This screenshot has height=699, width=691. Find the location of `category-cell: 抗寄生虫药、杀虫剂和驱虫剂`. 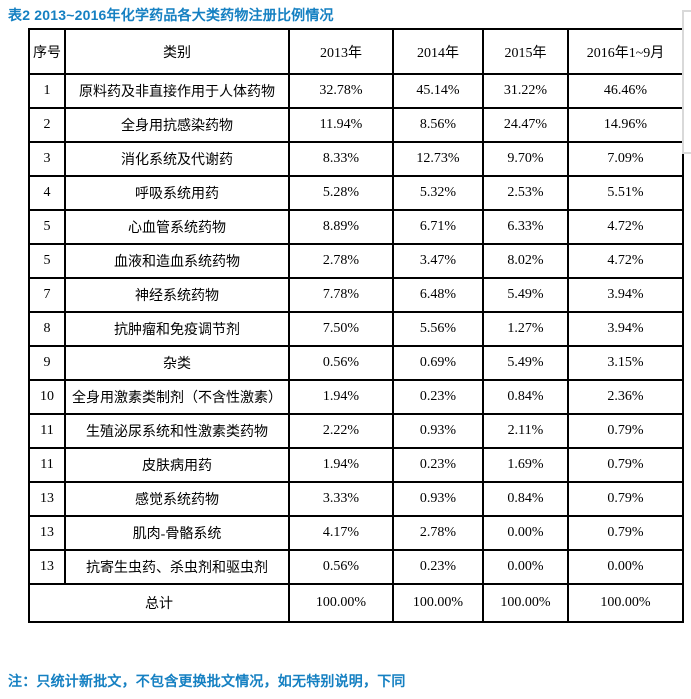

category-cell: 抗寄生虫药、杀虫剂和驱虫剂 is located at coordinates (177, 567).